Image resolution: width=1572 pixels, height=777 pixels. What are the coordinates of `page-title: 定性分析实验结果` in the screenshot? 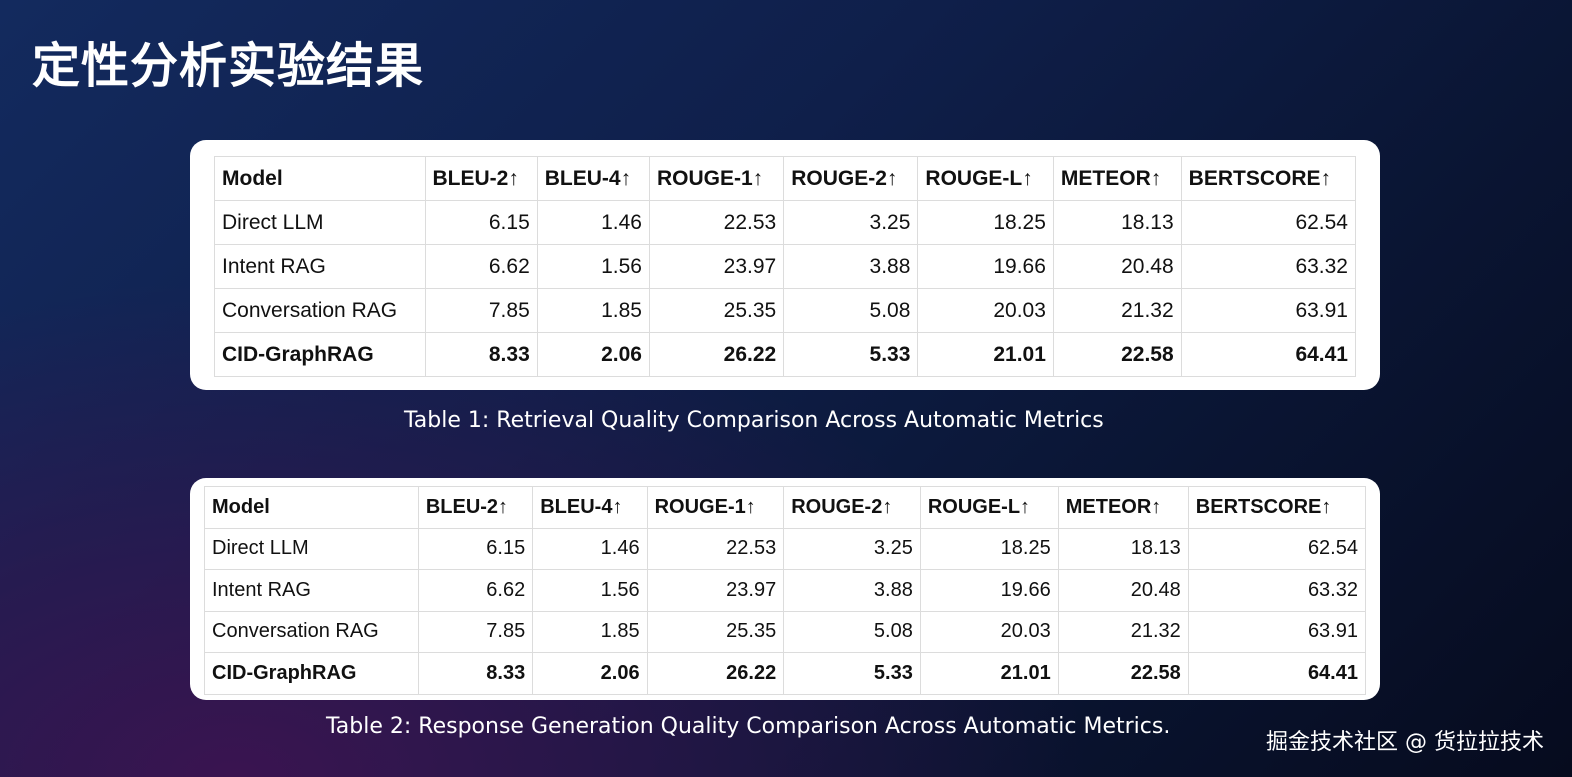 It's located at (228, 66).